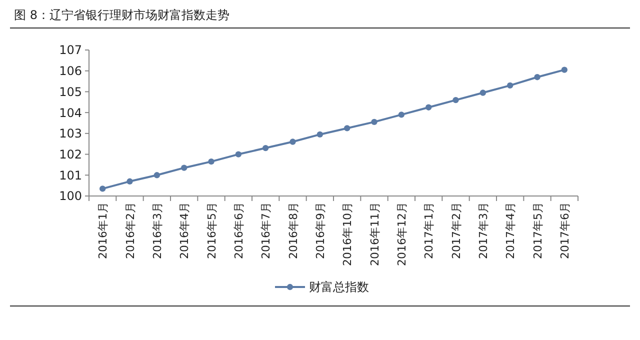 Image resolution: width=640 pixels, height=340 pixels. I want to click on x-tick-label: 2016年6月, so click(239, 230).